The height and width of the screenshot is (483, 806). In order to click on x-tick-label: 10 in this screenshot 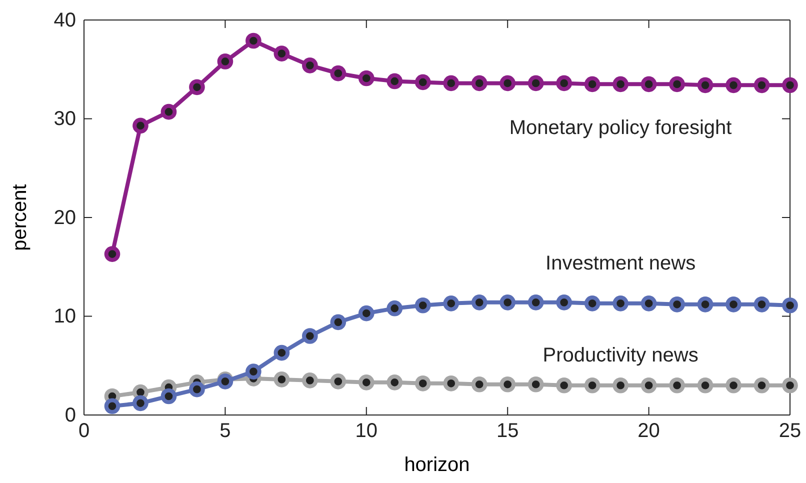, I will do `click(366, 431)`.